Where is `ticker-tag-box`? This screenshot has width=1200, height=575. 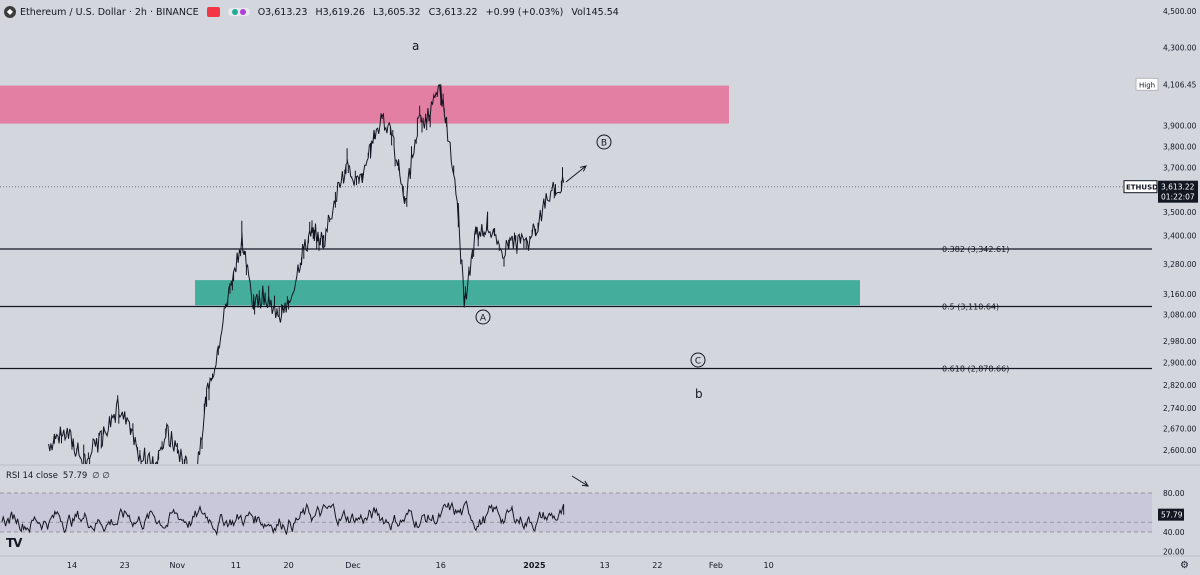 ticker-tag-box is located at coordinates (1140, 187).